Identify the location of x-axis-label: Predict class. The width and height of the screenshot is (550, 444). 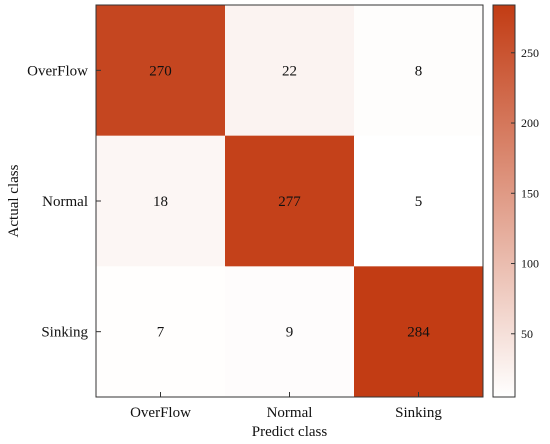
(290, 432).